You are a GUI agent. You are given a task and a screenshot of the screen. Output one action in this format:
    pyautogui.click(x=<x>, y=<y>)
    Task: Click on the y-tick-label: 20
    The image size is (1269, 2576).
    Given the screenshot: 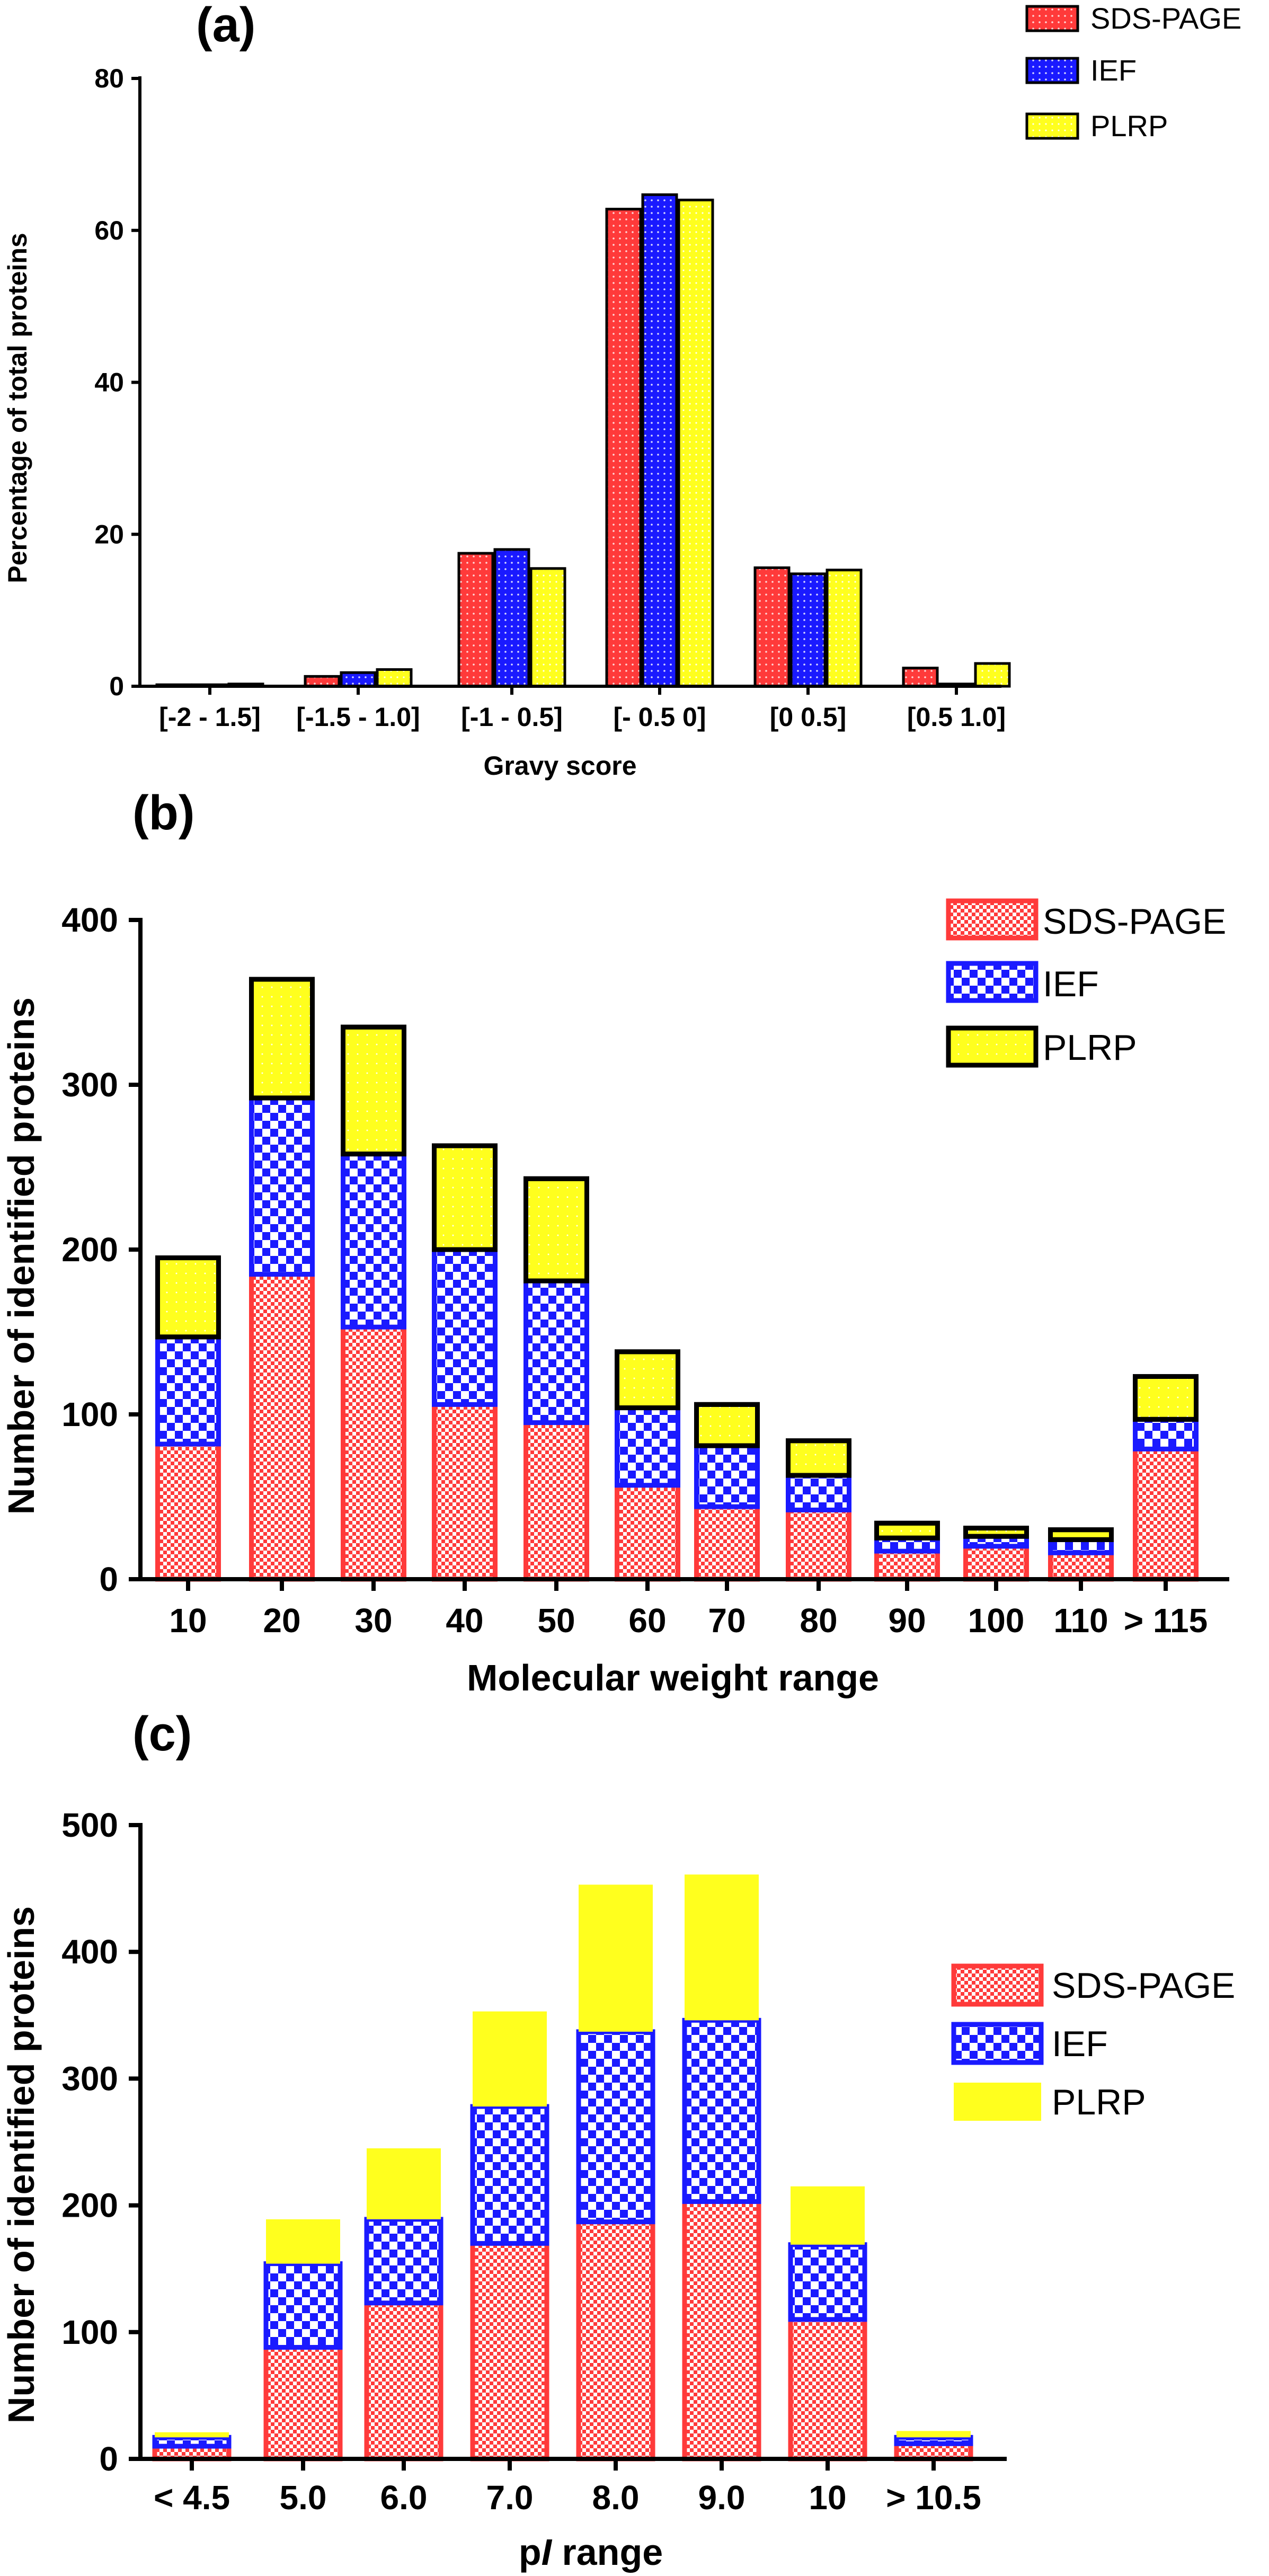 What is the action you would take?
    pyautogui.click(x=109, y=534)
    